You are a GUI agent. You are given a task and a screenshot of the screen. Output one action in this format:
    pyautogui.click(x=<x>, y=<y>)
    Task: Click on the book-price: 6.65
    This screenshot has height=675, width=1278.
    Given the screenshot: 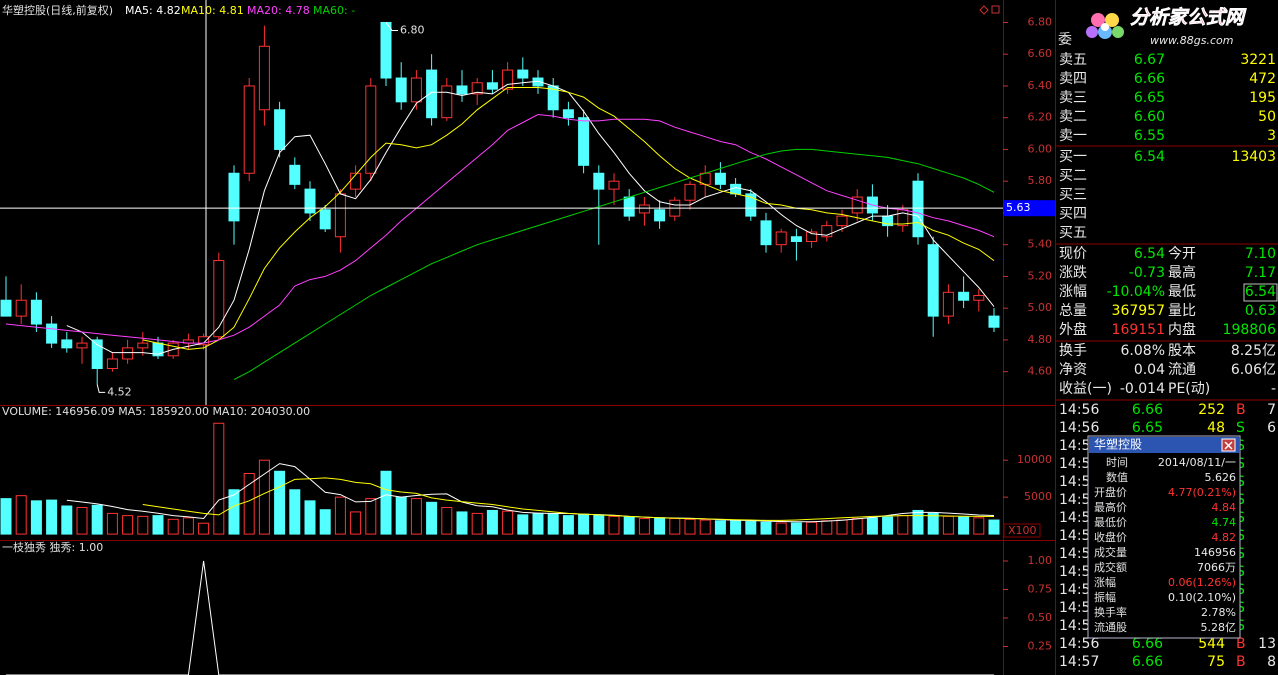 What is the action you would take?
    pyautogui.click(x=1149, y=98)
    